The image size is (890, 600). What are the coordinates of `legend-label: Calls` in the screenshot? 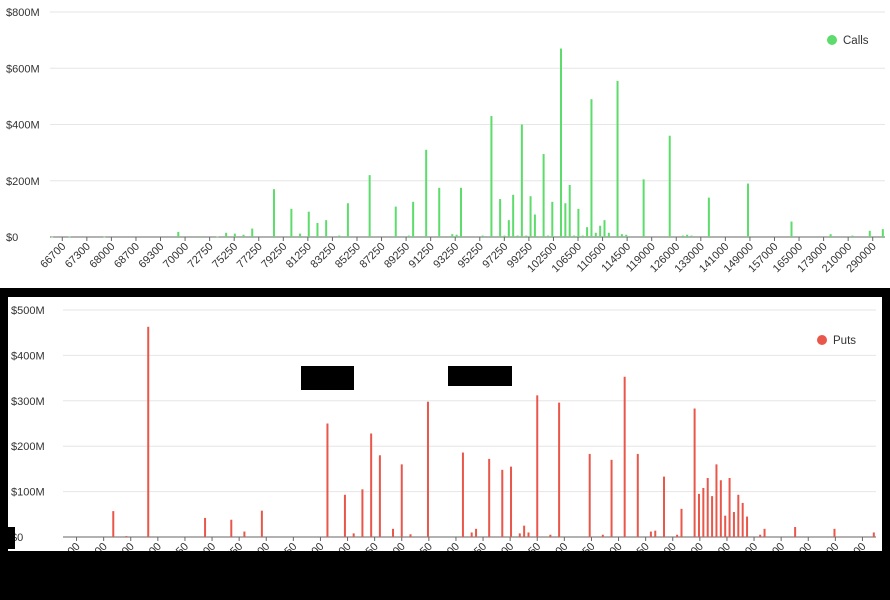 It's located at (856, 41).